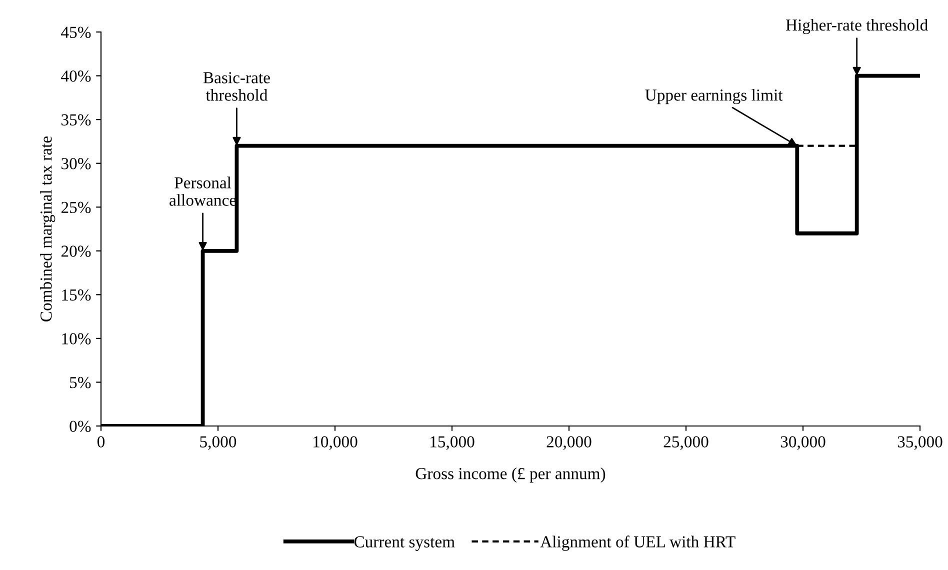 Image resolution: width=948 pixels, height=570 pixels. I want to click on x-tick-label: 30,000, so click(803, 443).